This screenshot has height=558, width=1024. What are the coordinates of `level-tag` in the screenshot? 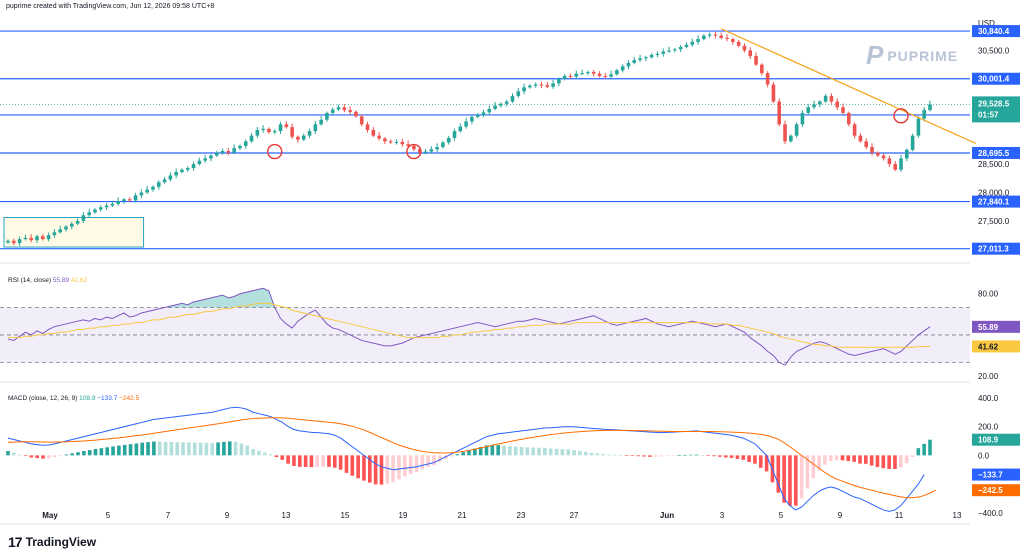 It's located at (996, 248).